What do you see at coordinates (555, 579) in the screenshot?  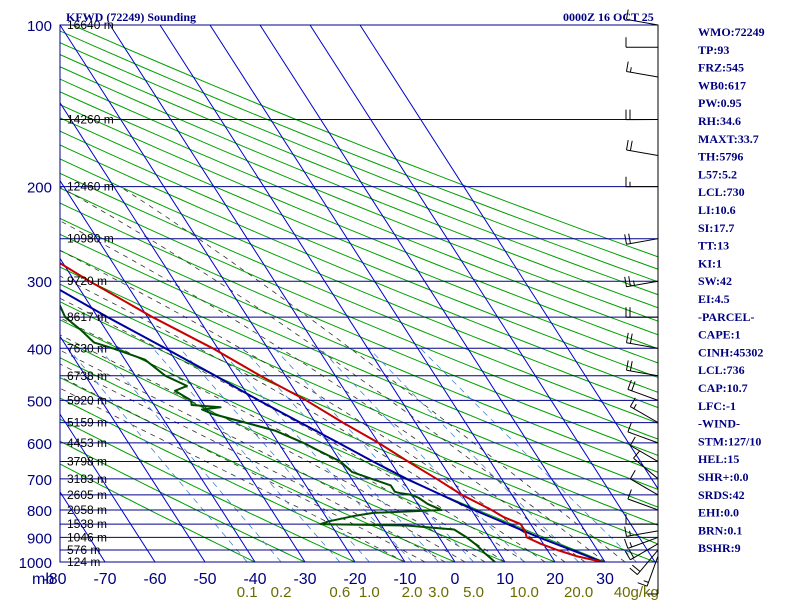 I see `temperature-tick-label: 20` at bounding box center [555, 579].